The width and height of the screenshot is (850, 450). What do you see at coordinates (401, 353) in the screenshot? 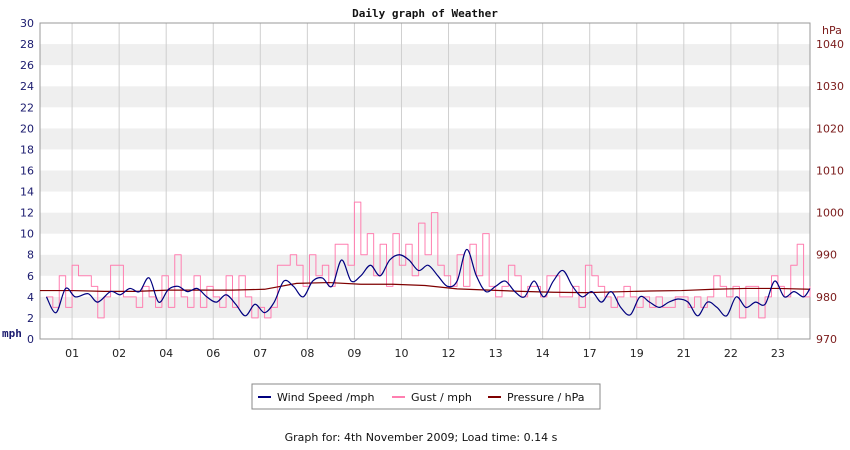
I see `x-tick-label: 10` at bounding box center [401, 353].